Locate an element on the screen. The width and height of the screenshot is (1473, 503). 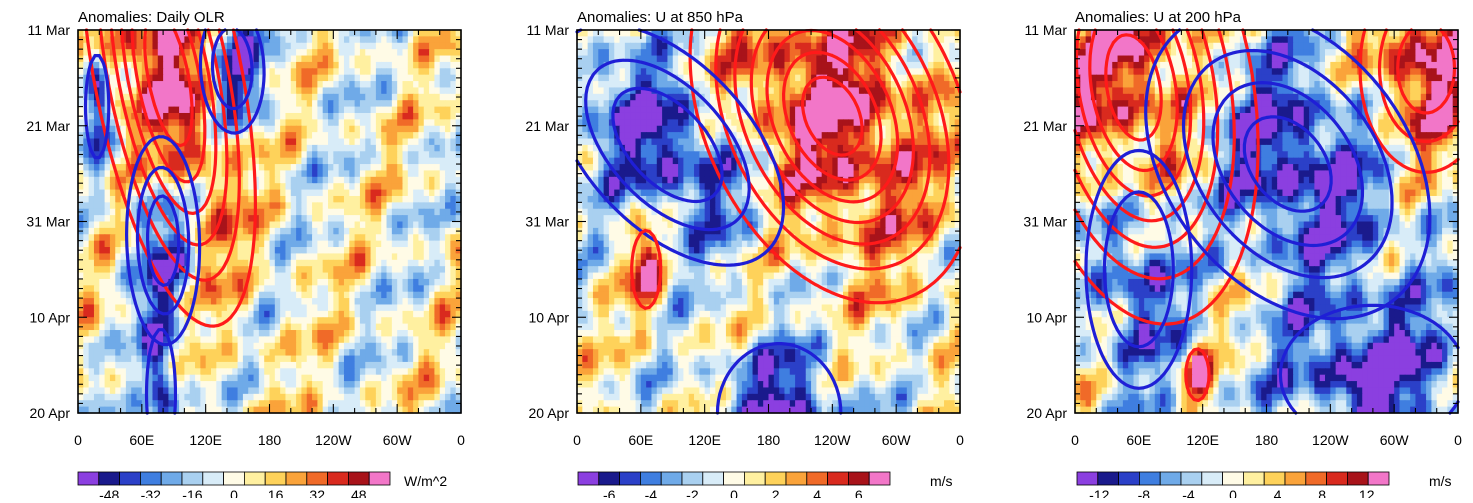
colorbar-box is located at coordinates (358, 478).